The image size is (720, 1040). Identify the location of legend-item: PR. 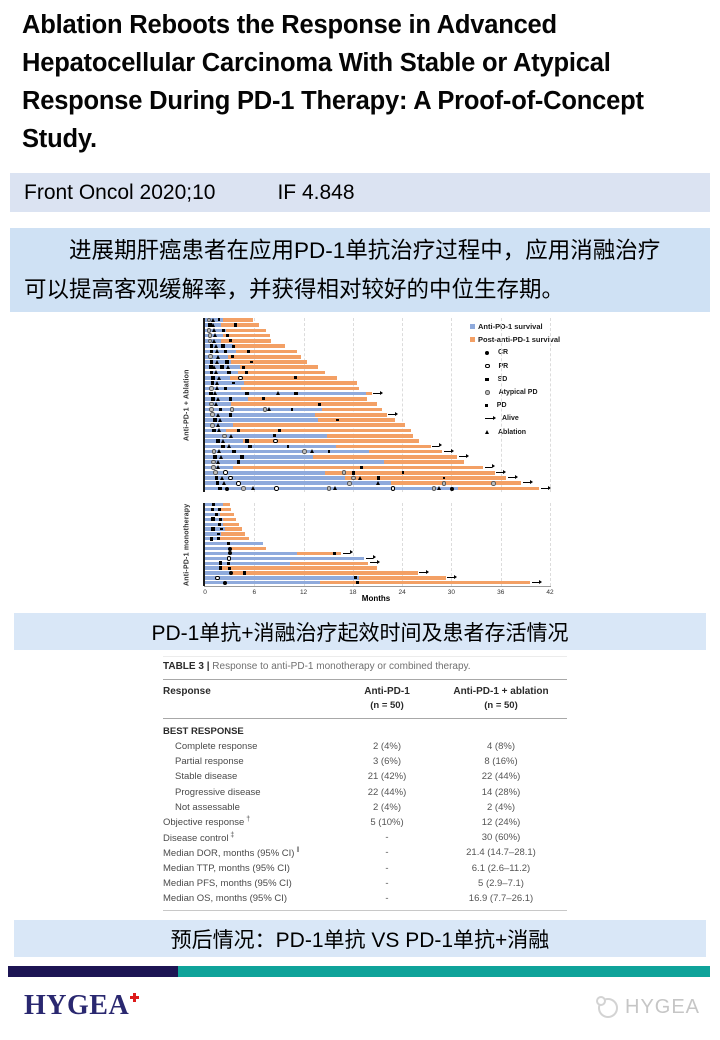
(515, 366).